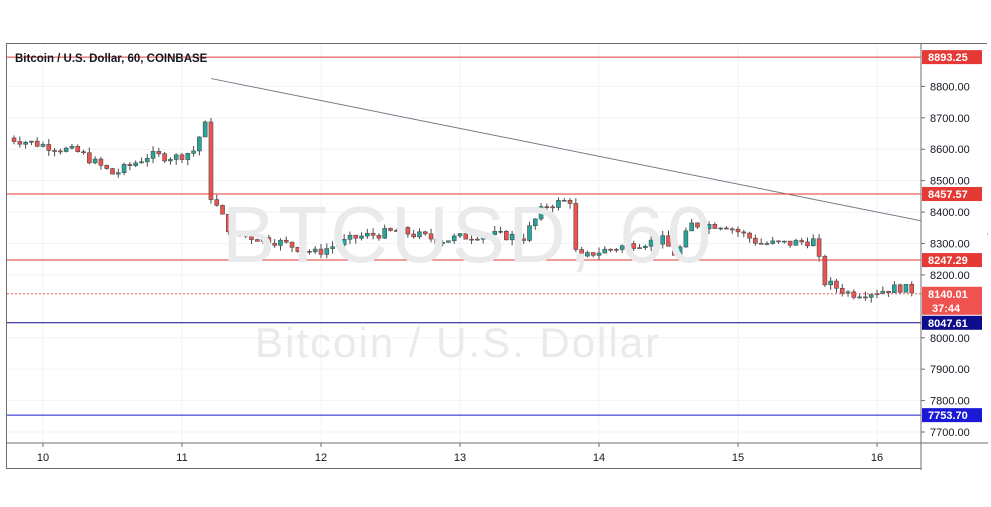  Describe the element at coordinates (43, 458) in the screenshot. I see `x-tick-label: 10` at that location.